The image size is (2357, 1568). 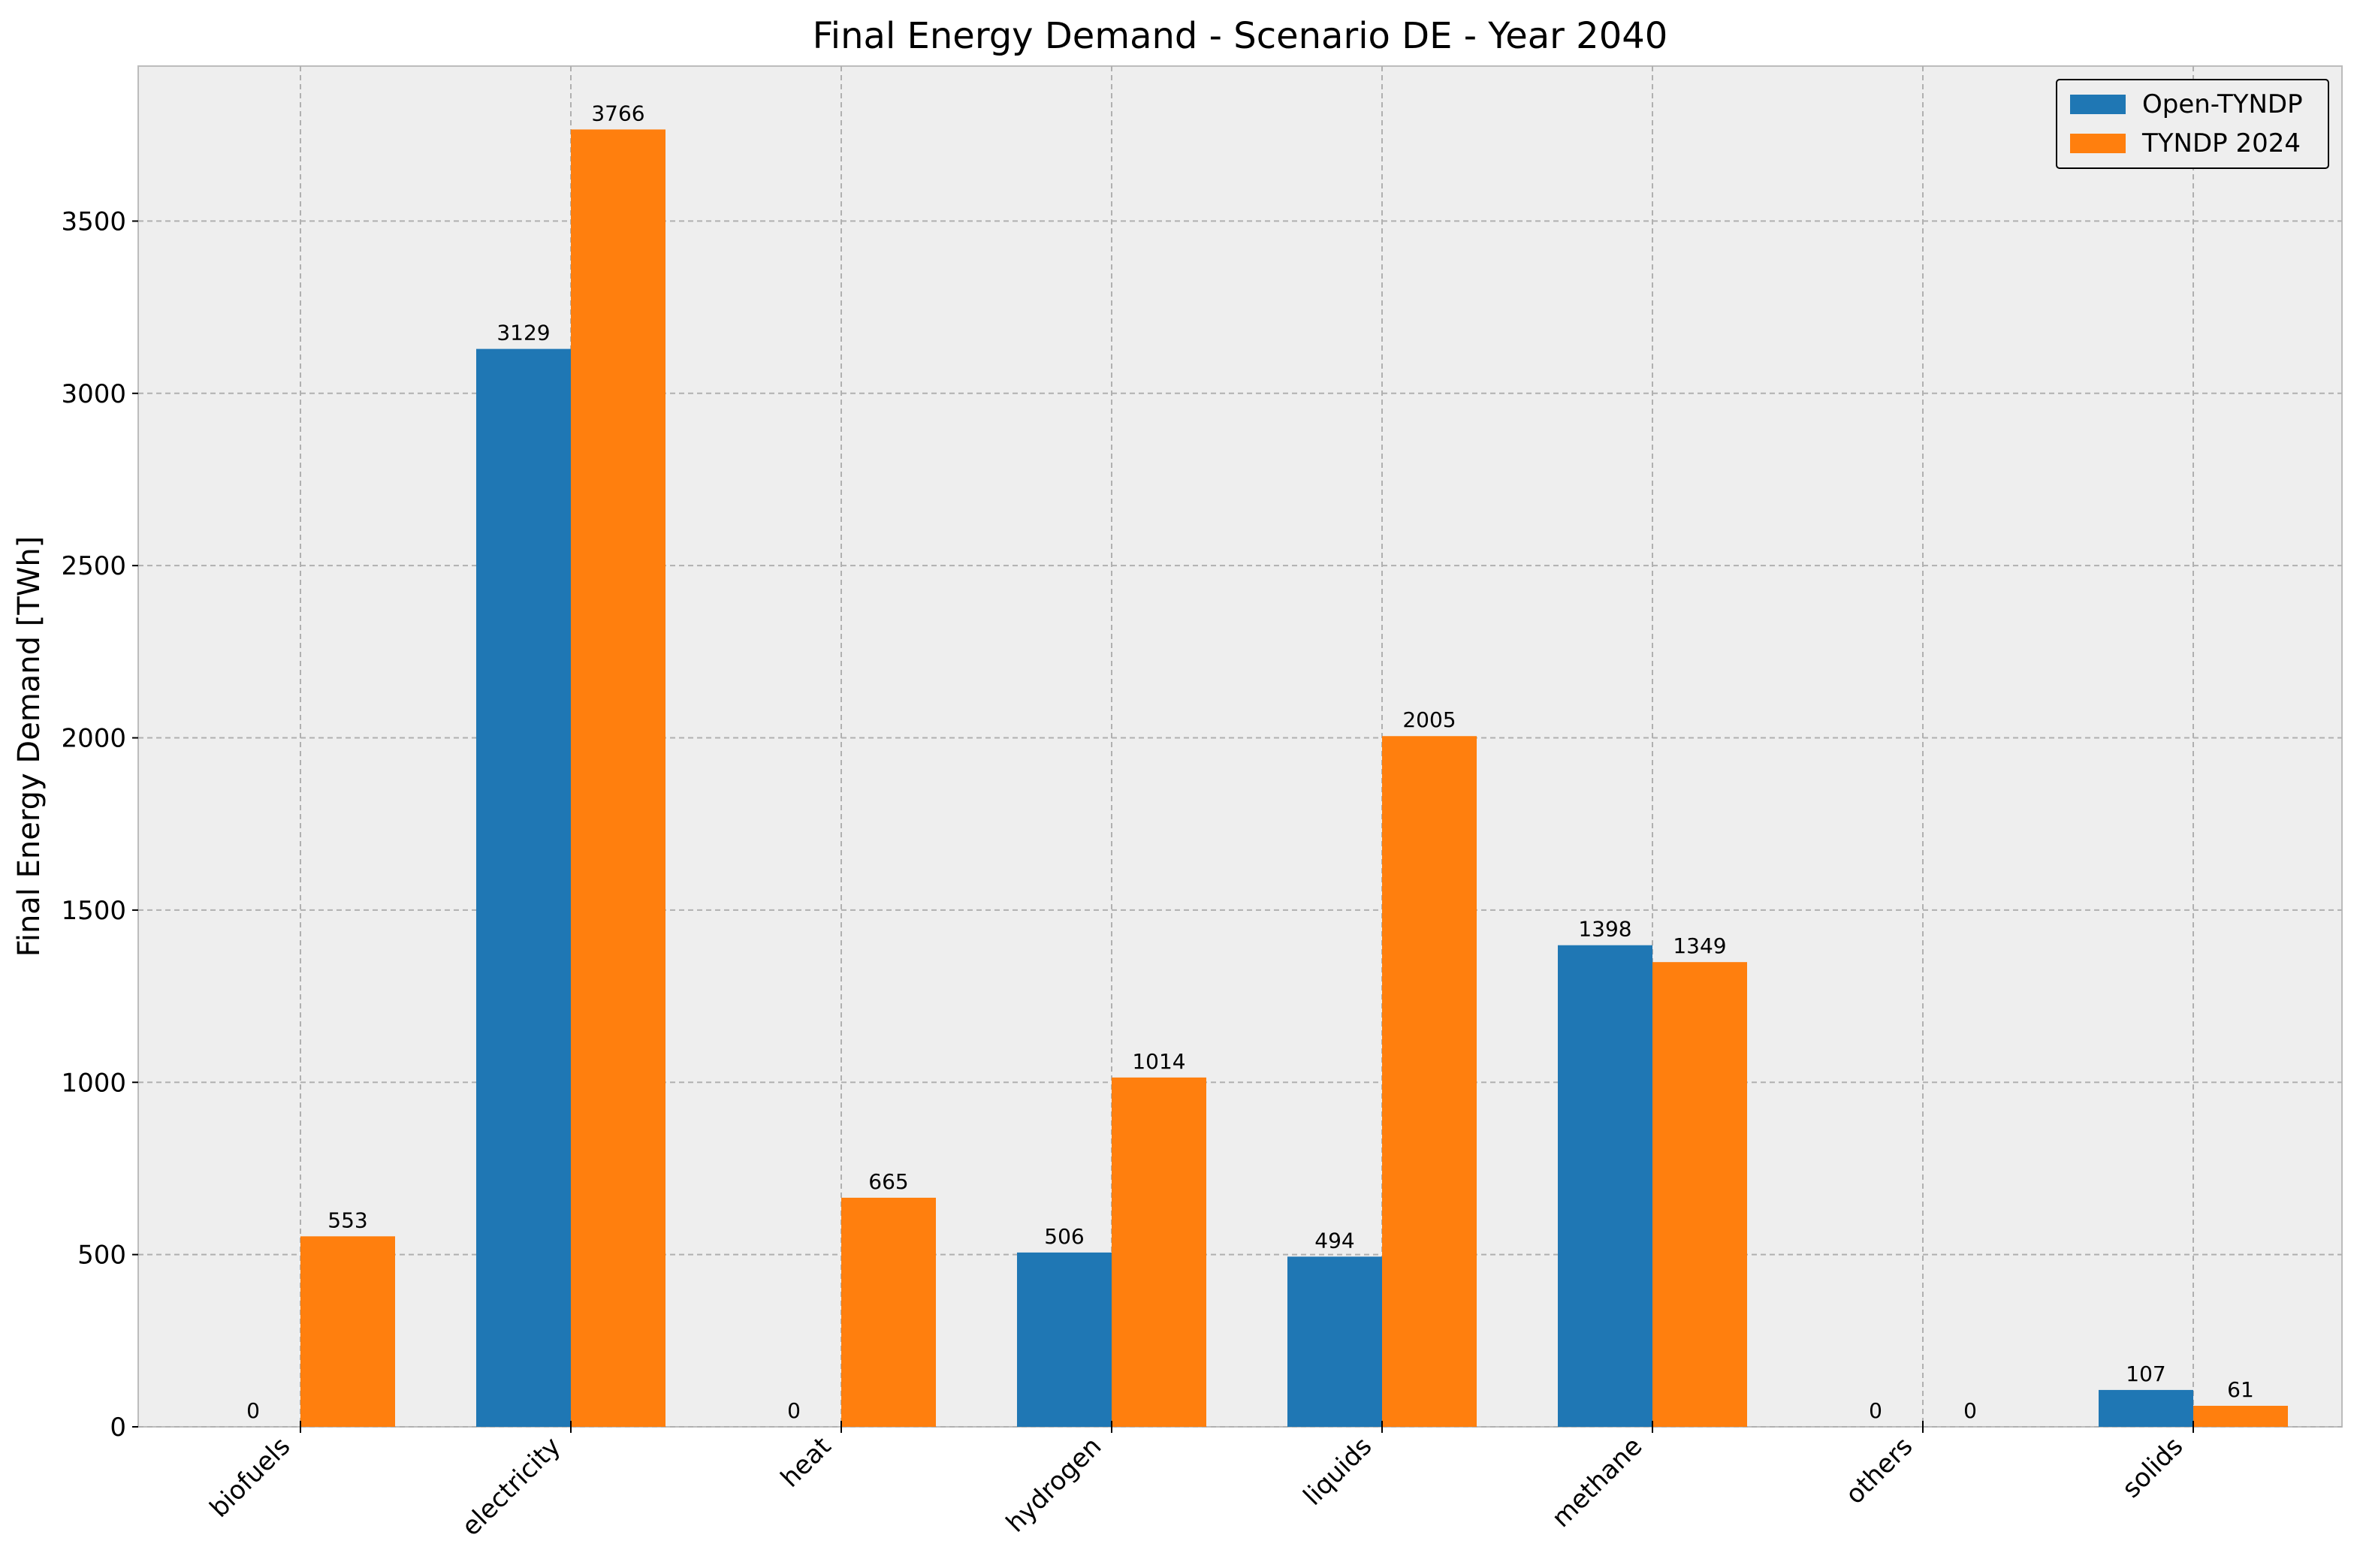 What do you see at coordinates (99, 825) in the screenshot?
I see `y-axis: 0 500 1000 1500 2000 2500 3000 3500` at bounding box center [99, 825].